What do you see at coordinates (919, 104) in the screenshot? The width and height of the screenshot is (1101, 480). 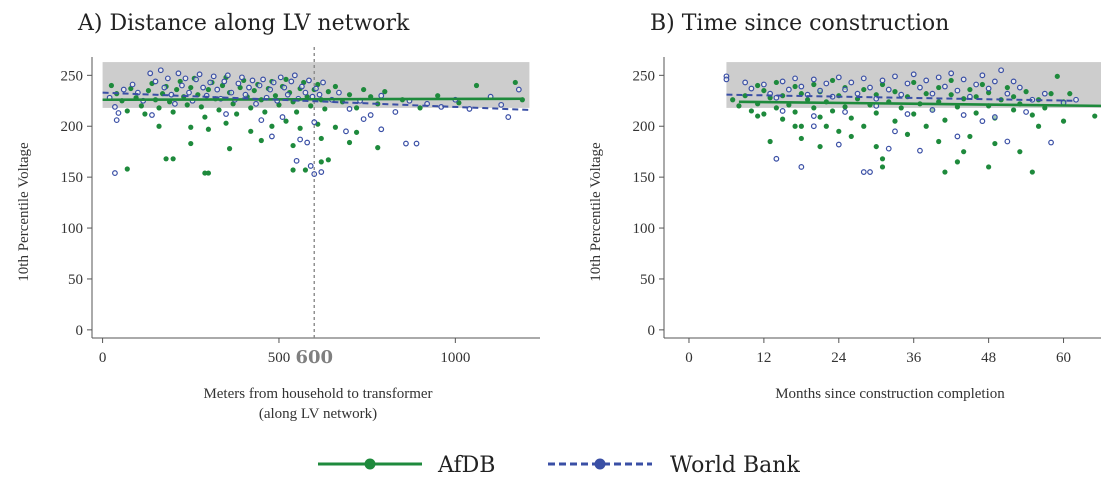 I see `panel-b-trend-afdb` at bounding box center [919, 104].